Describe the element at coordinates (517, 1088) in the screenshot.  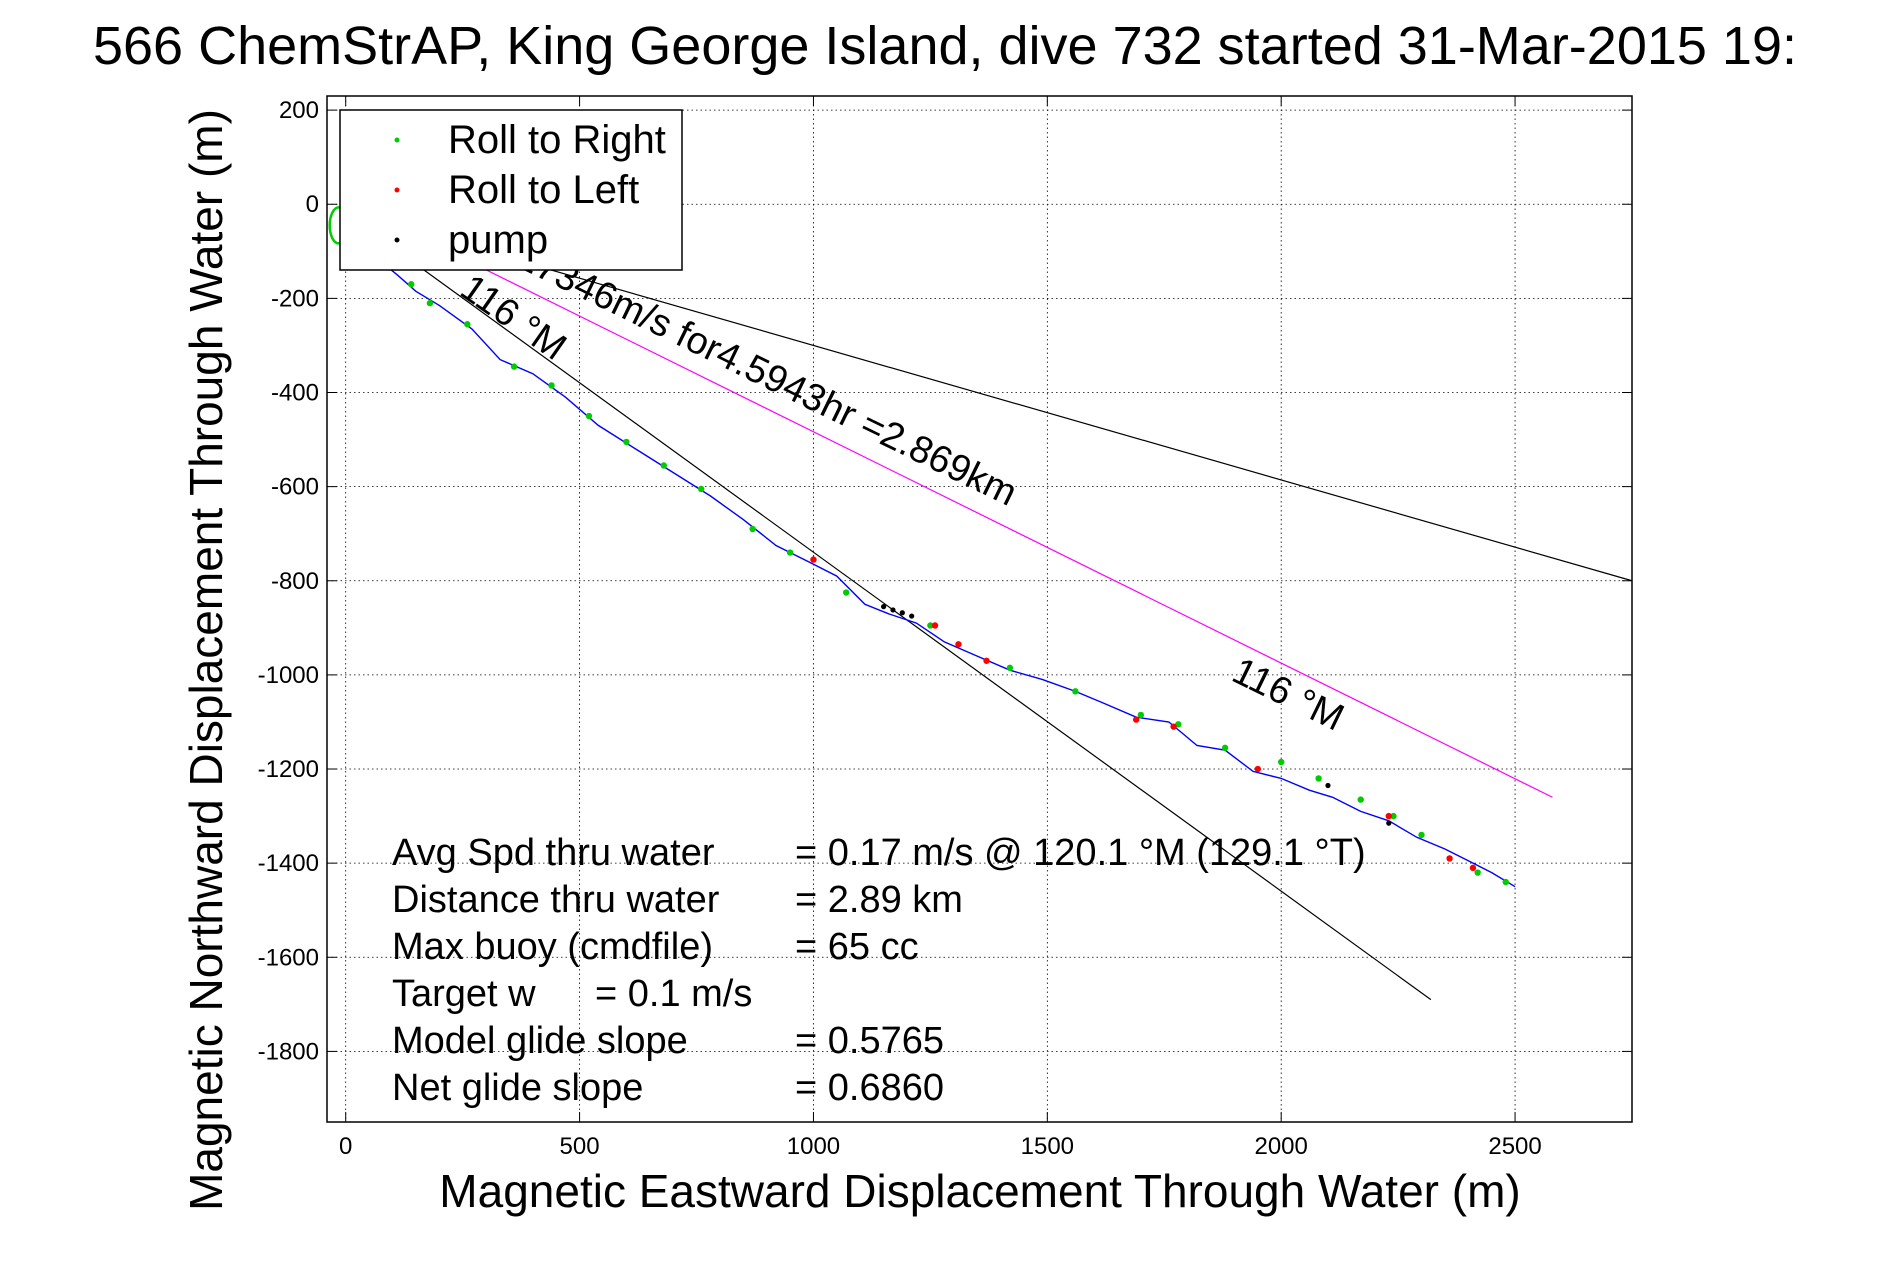
I see `stat-label: Net glide slope` at that location.